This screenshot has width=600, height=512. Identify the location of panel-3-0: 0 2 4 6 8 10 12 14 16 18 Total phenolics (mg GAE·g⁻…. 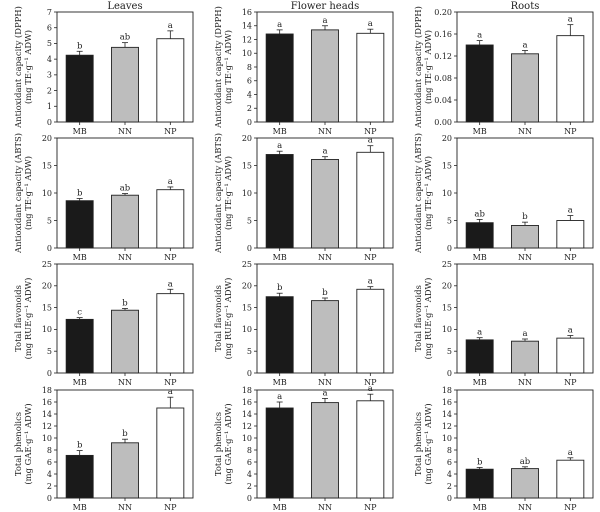
(103, 449).